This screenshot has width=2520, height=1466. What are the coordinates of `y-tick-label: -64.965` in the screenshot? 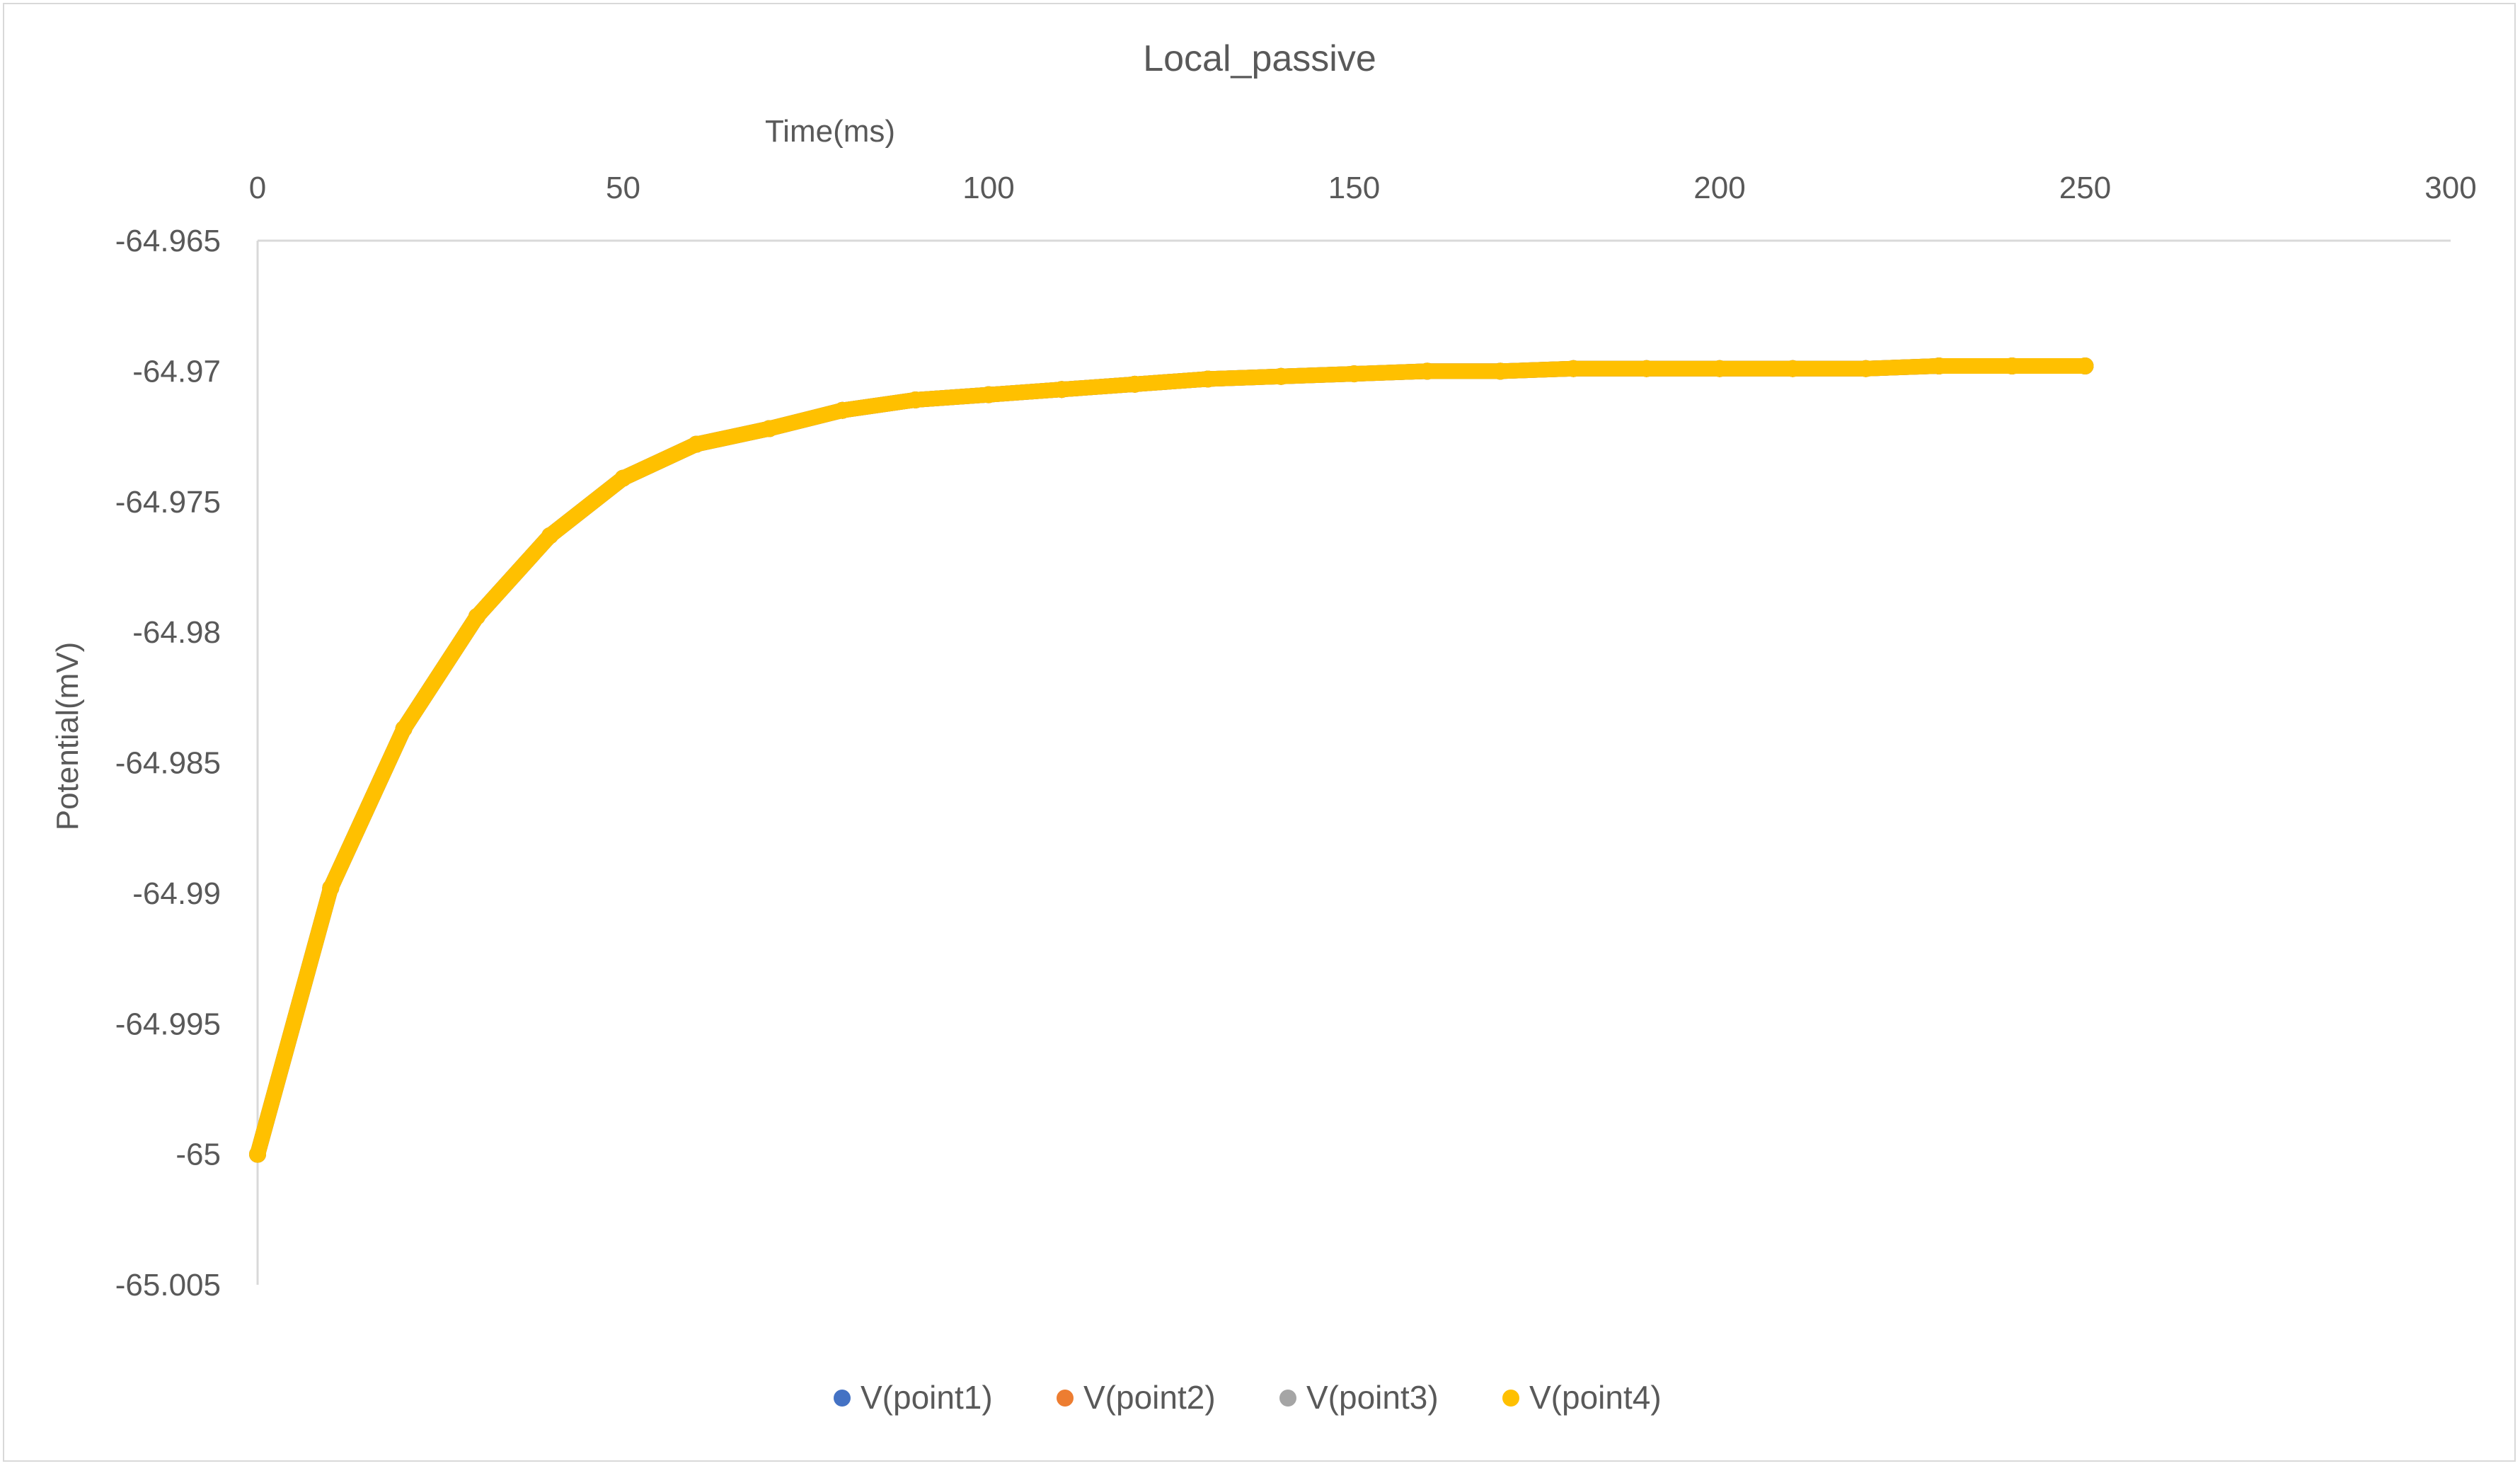 It's located at (168, 241).